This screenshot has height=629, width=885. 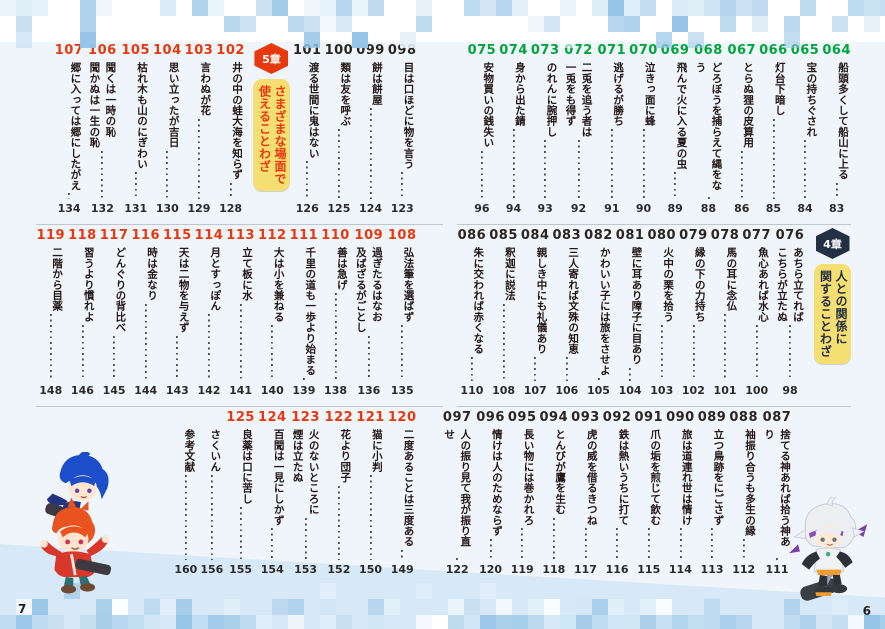 I want to click on entry-page-number: 116, so click(x=617, y=569).